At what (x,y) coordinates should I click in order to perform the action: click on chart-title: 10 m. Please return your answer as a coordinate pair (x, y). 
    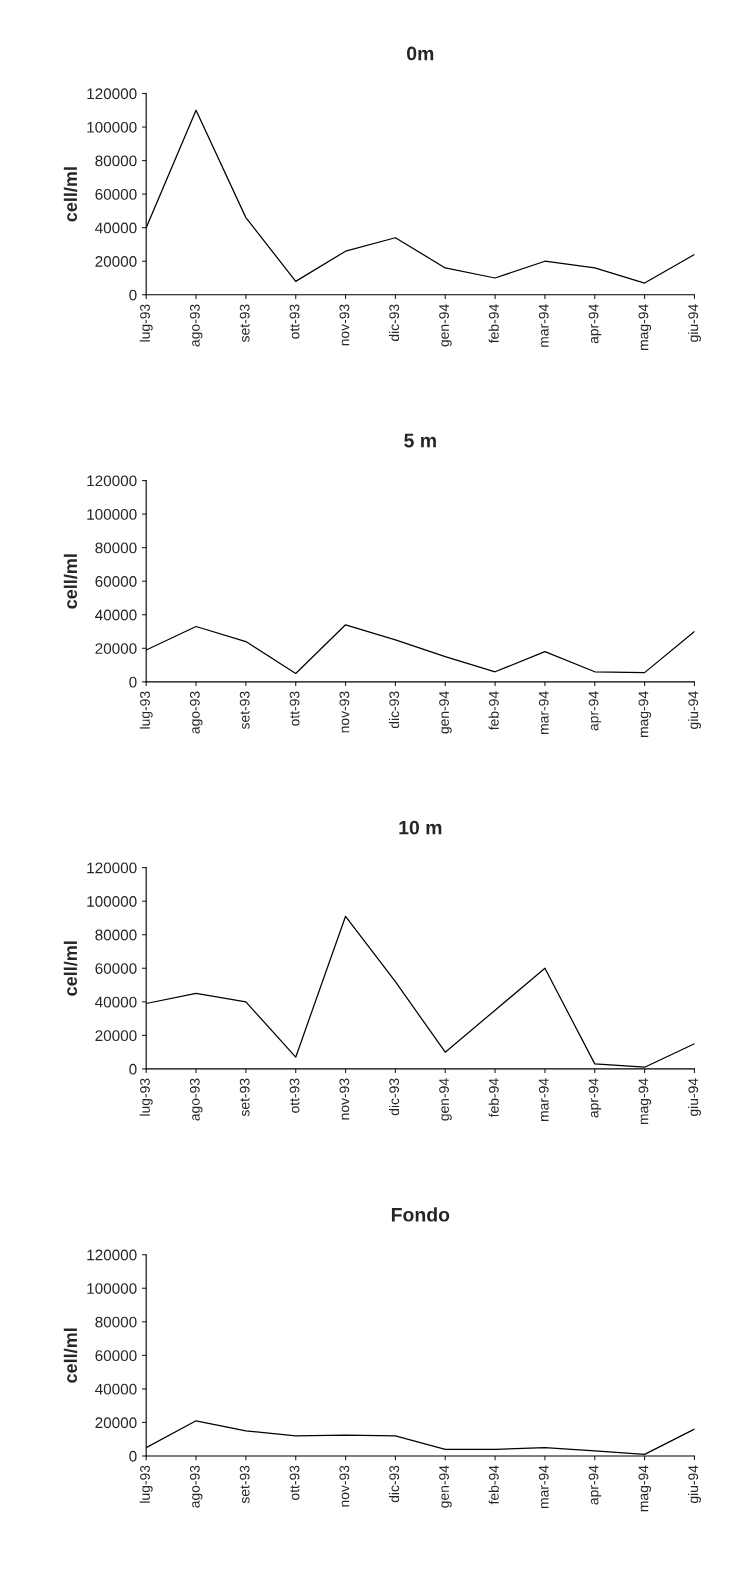
    Looking at the image, I should click on (420, 827).